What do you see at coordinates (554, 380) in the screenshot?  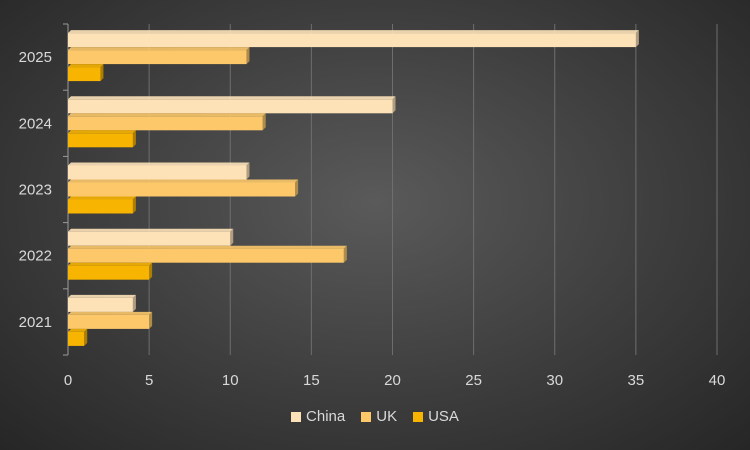 I see `x-tick-label-30: 30` at bounding box center [554, 380].